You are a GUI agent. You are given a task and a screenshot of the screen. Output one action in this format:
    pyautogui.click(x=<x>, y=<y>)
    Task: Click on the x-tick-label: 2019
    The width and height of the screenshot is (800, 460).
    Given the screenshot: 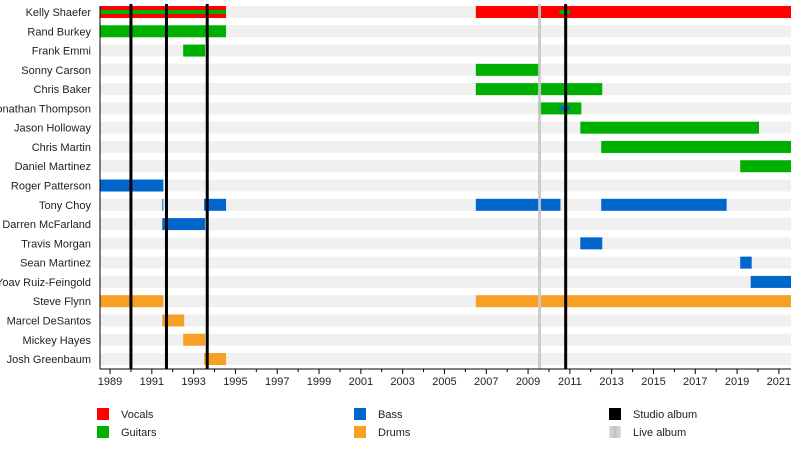 What is the action you would take?
    pyautogui.click(x=737, y=382)
    